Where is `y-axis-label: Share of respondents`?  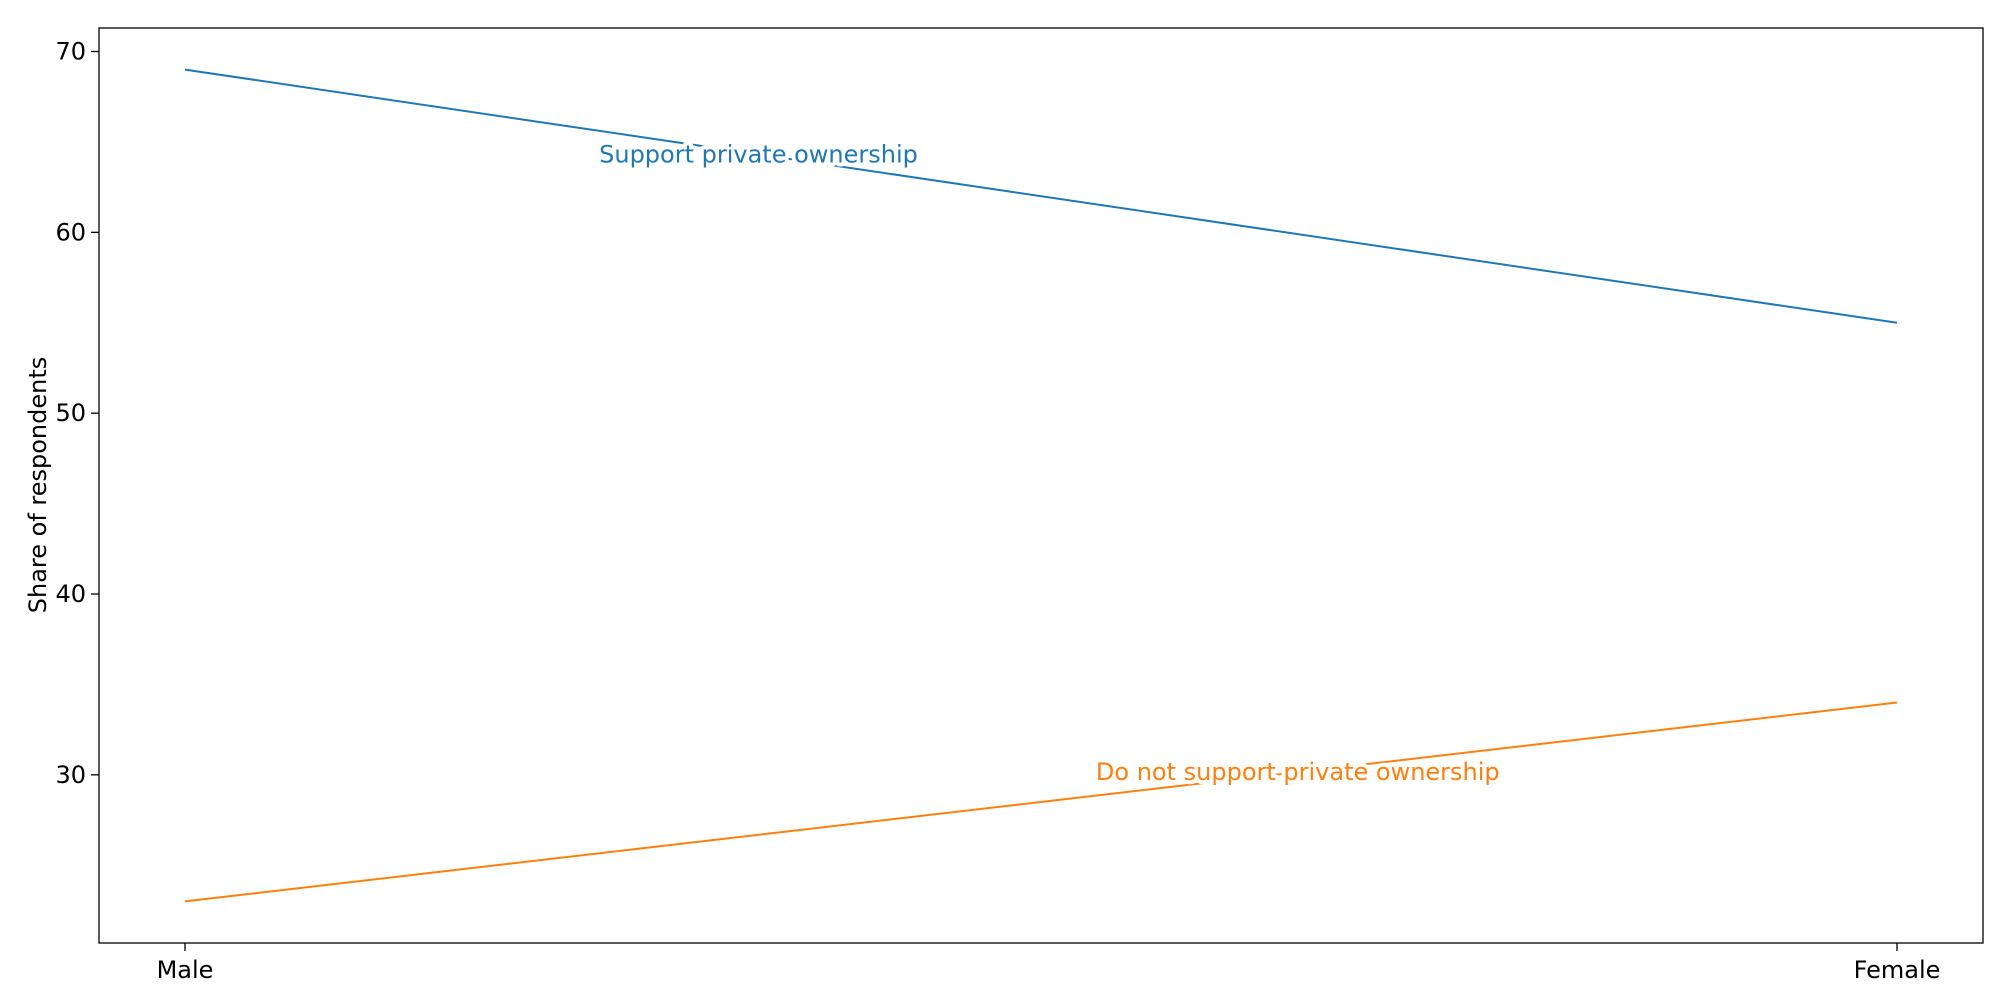
y-axis-label: Share of respondents is located at coordinates (38, 485).